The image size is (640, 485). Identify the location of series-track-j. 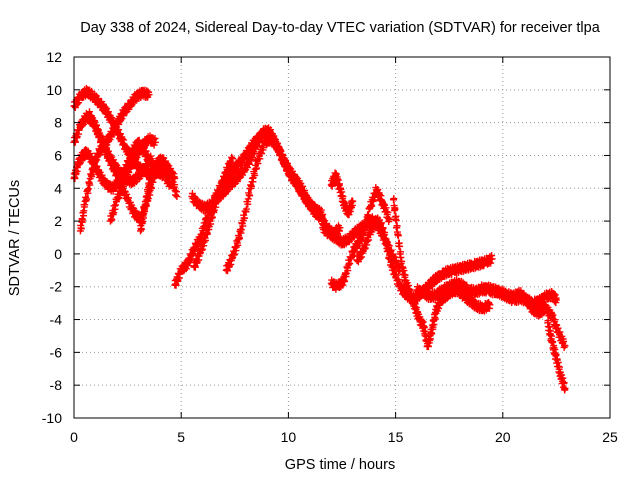
(213, 212).